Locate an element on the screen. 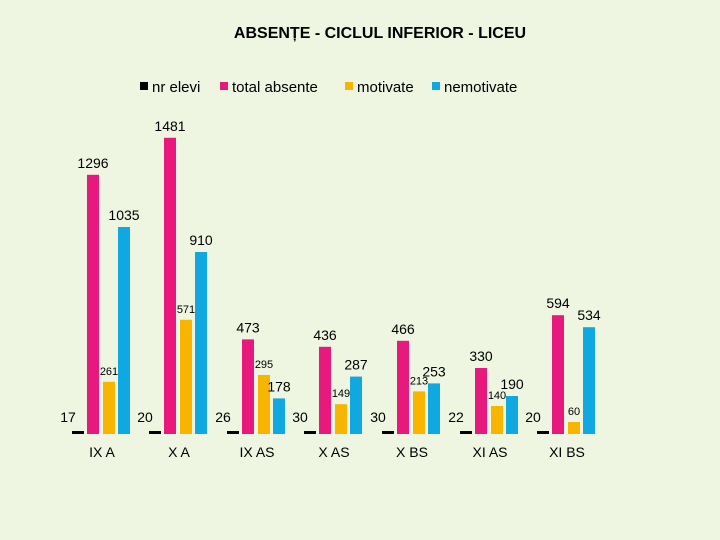  category-label-2: IX AS is located at coordinates (256, 452).